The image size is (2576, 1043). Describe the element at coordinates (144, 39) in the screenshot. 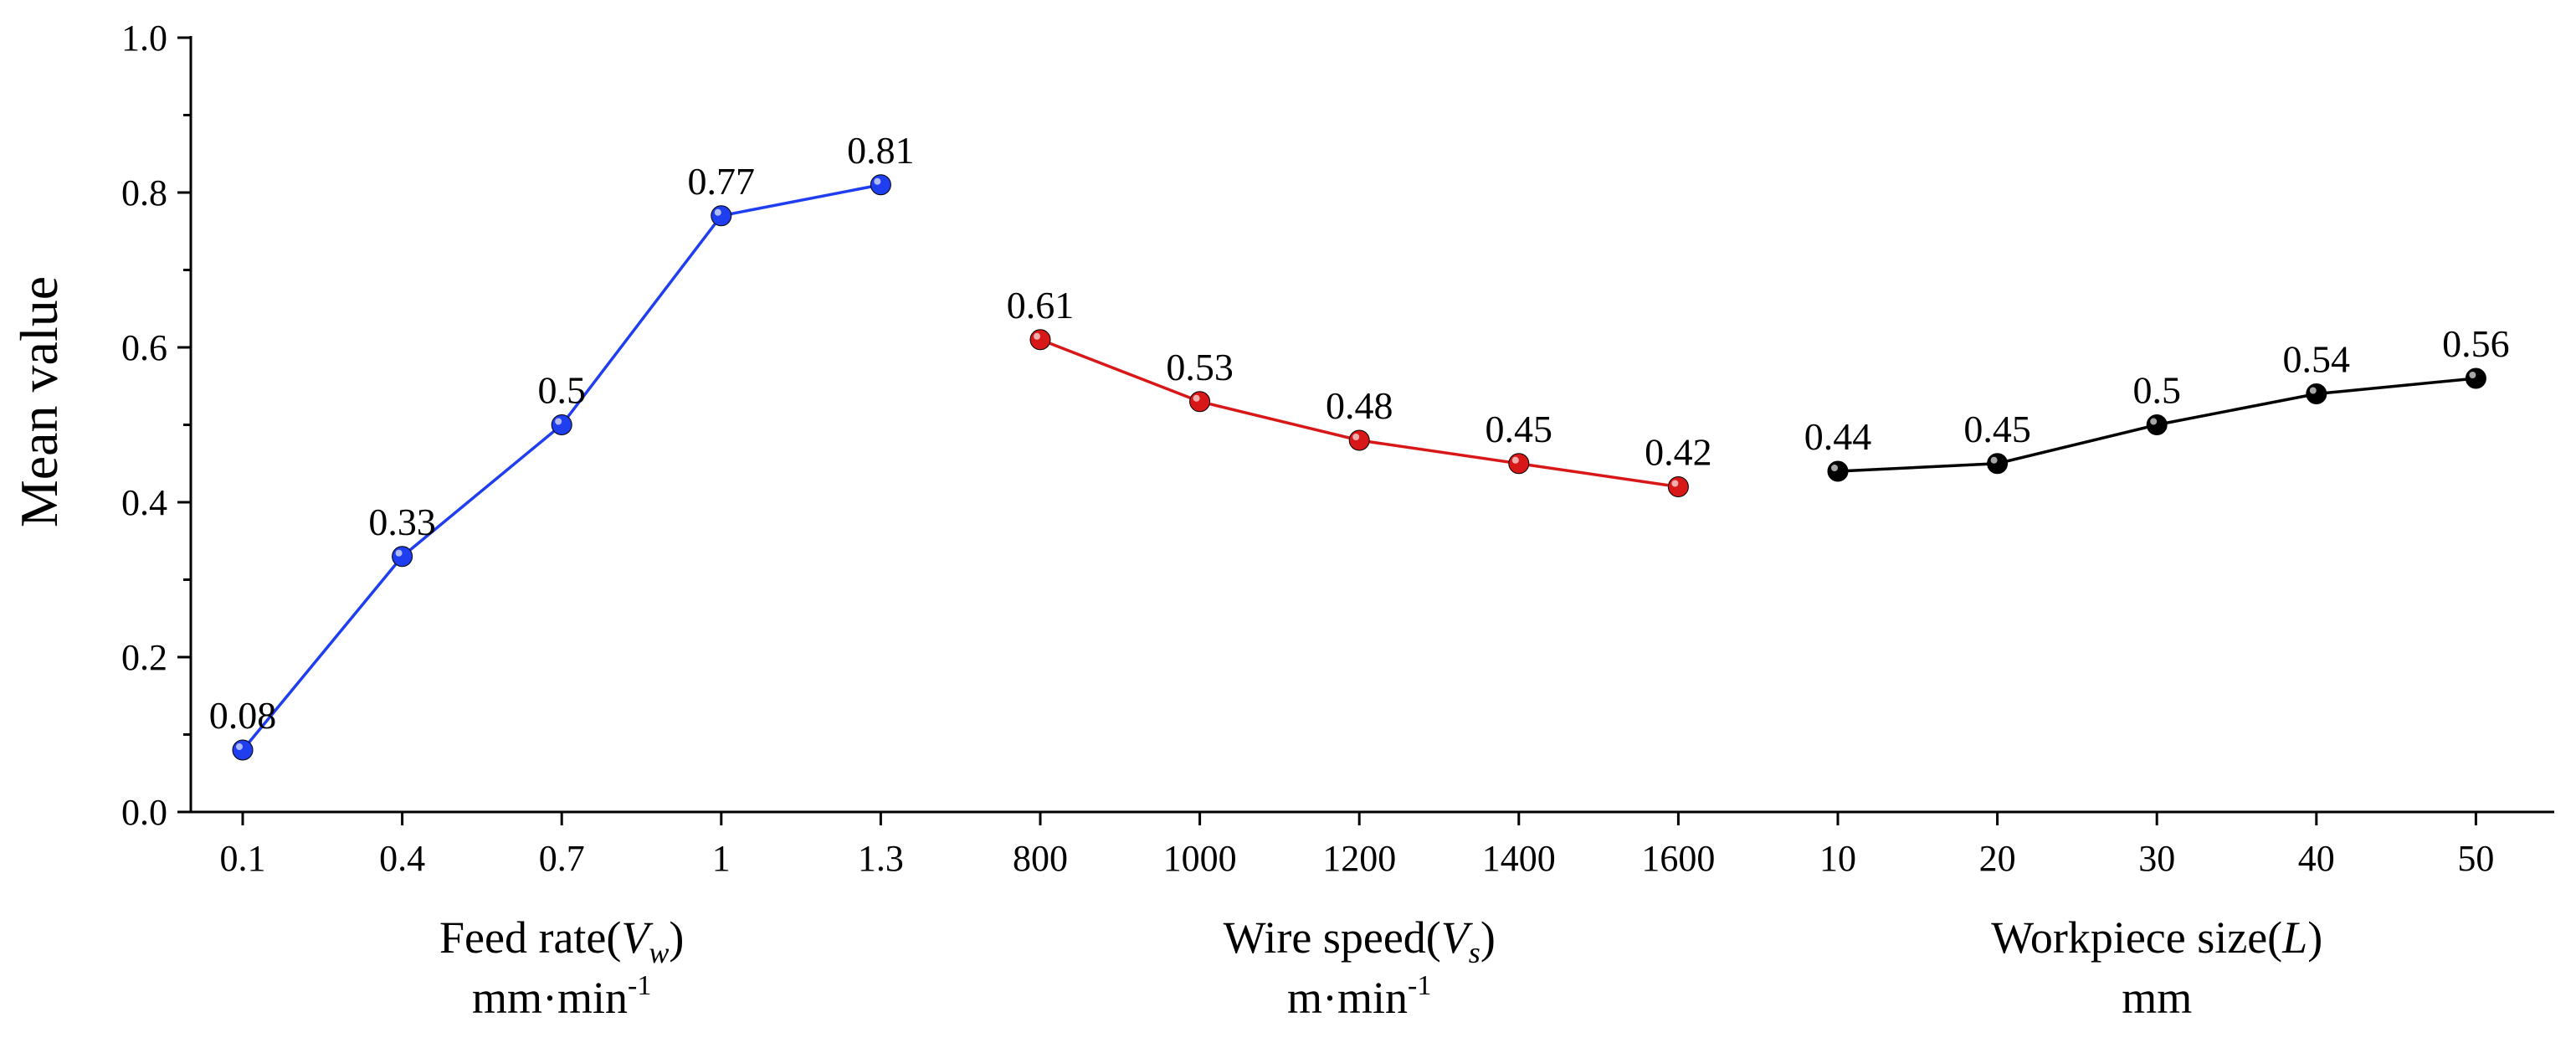

I see `y-tick-label: 1.0` at that location.